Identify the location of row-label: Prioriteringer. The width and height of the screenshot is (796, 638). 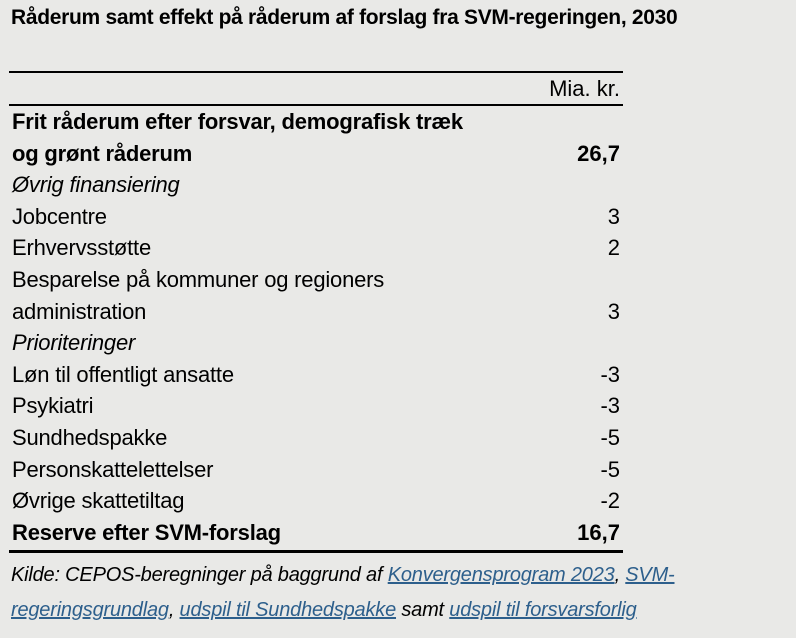
(74, 343).